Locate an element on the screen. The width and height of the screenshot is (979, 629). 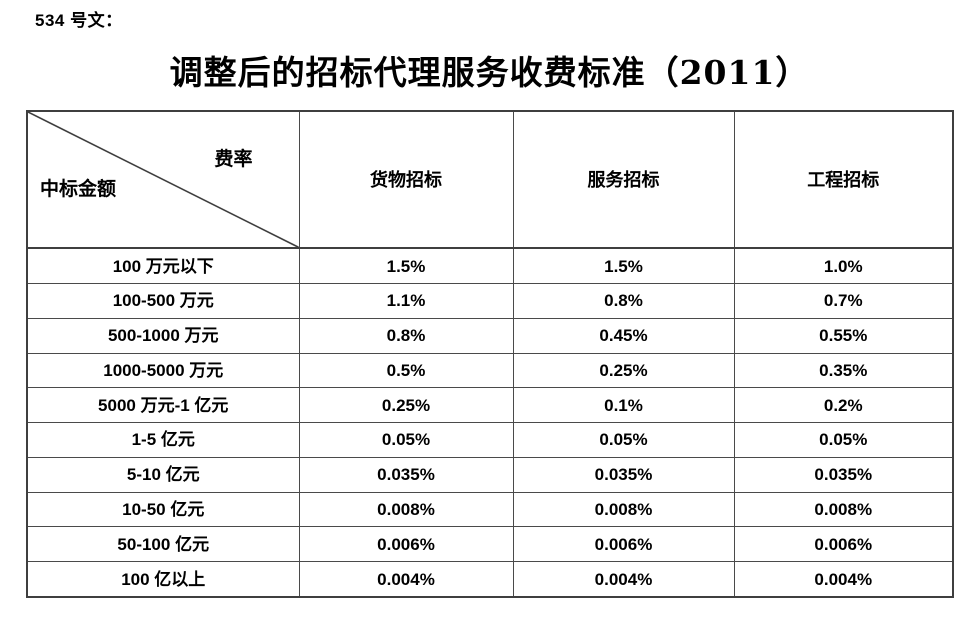
corner-label-rate: 费率 is located at coordinates (233, 159).